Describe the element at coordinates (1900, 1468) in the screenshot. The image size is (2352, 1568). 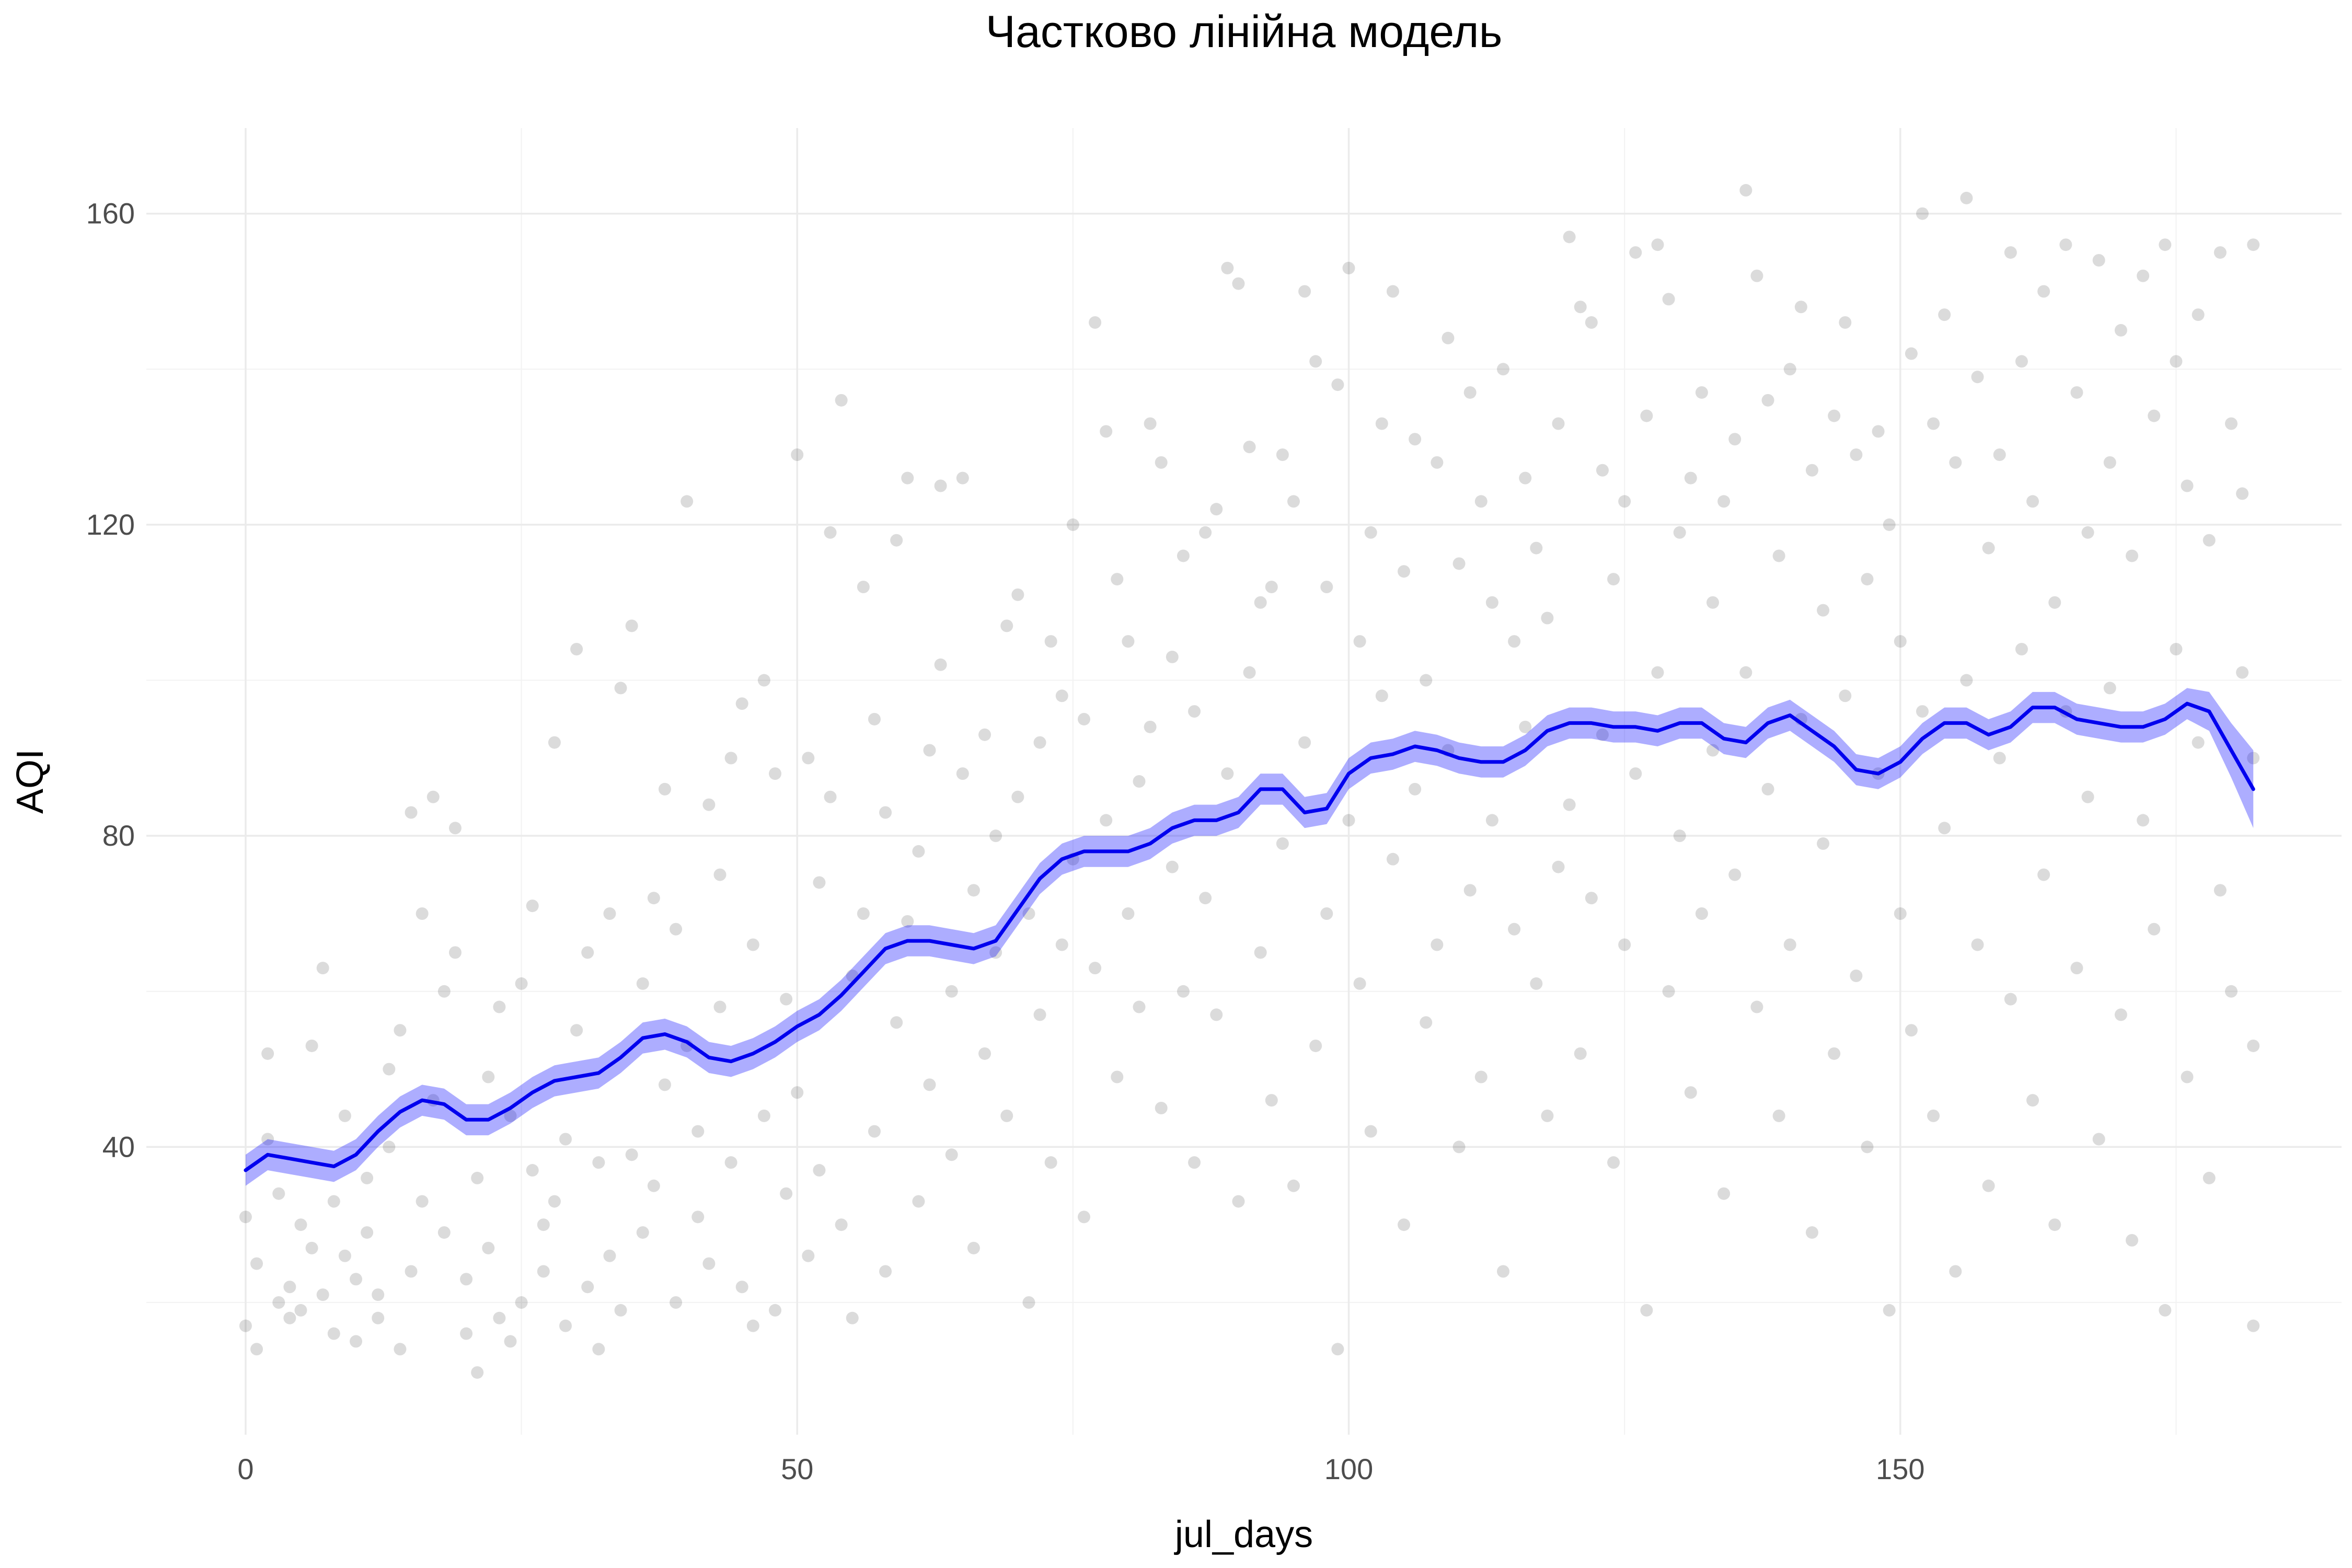
I see `x-tick-label: 150` at that location.